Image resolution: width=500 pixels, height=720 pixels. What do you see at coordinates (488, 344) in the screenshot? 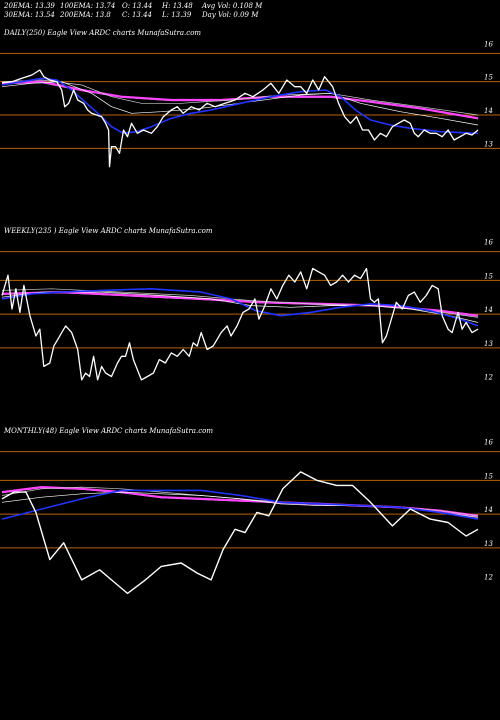
I see `weekly-tick-label: 13` at bounding box center [488, 344].